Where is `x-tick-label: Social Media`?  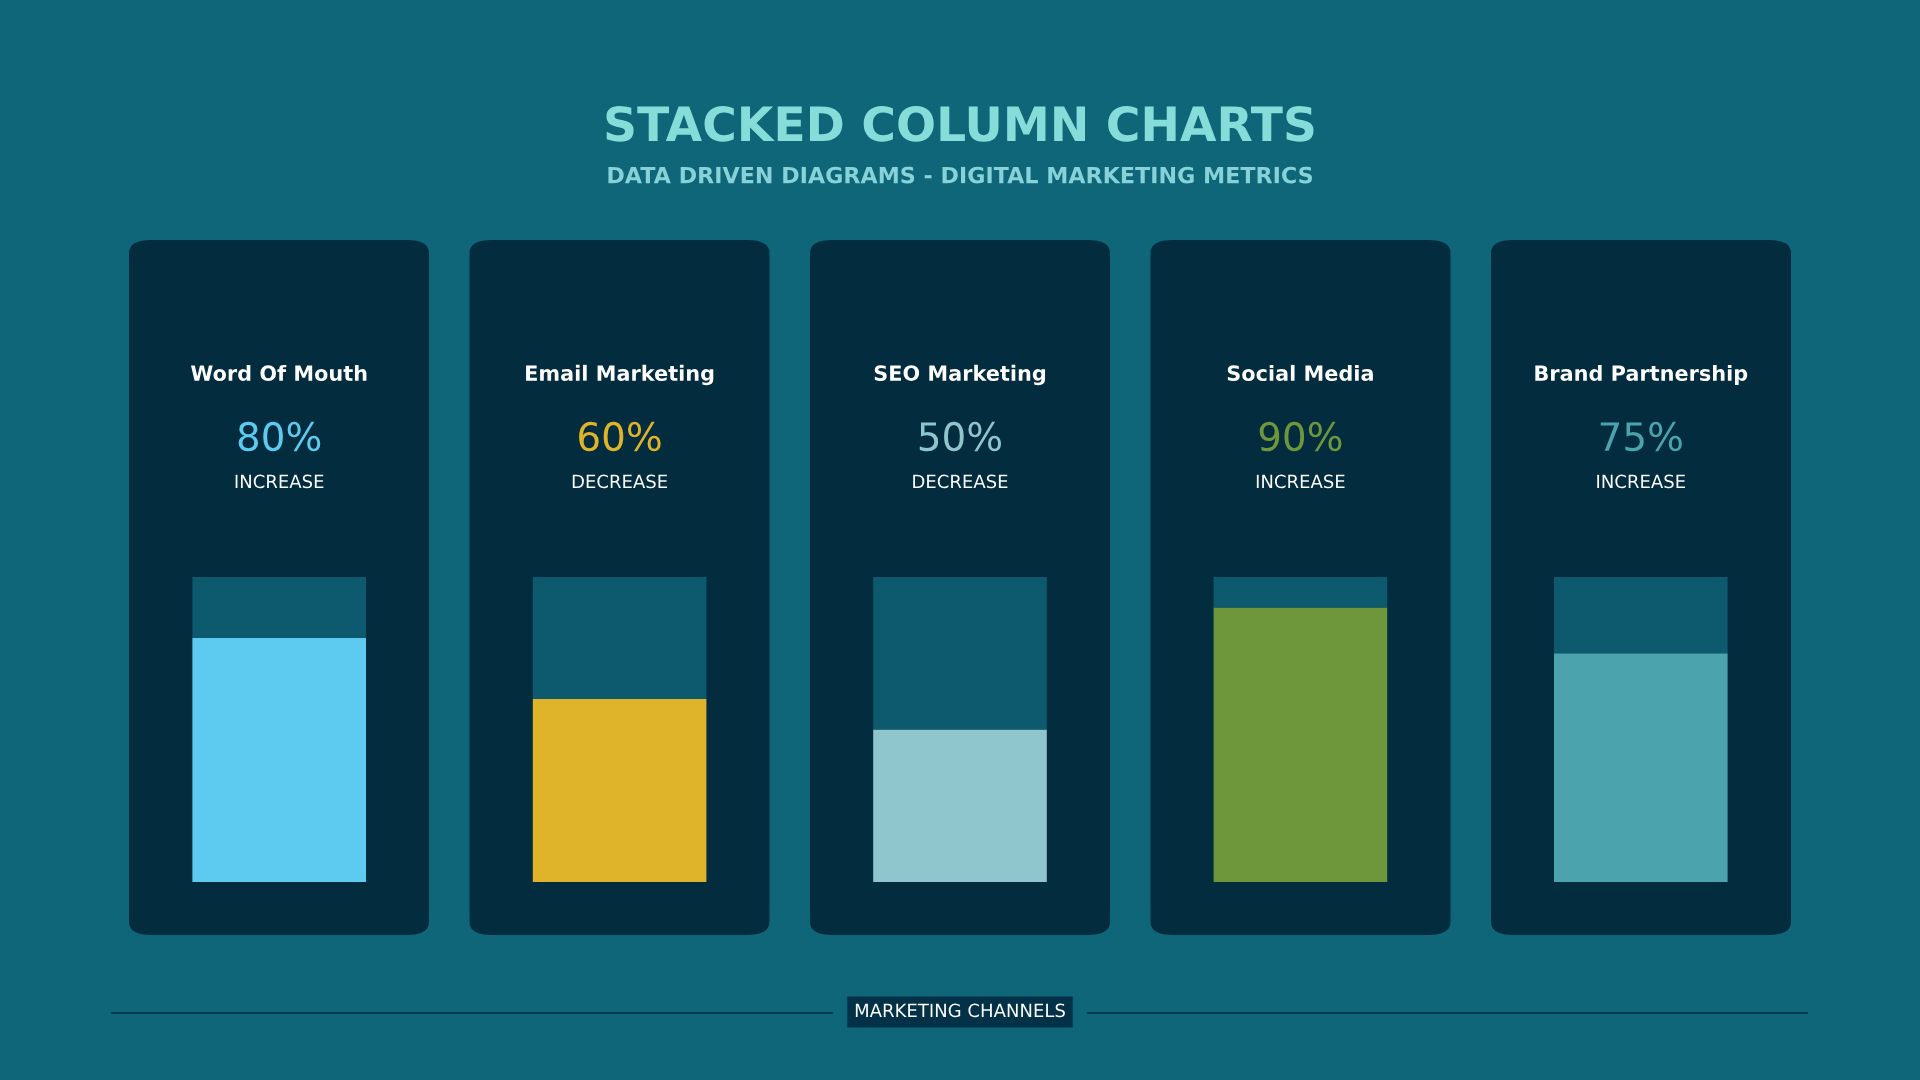
x-tick-label: Social Media is located at coordinates (1300, 373).